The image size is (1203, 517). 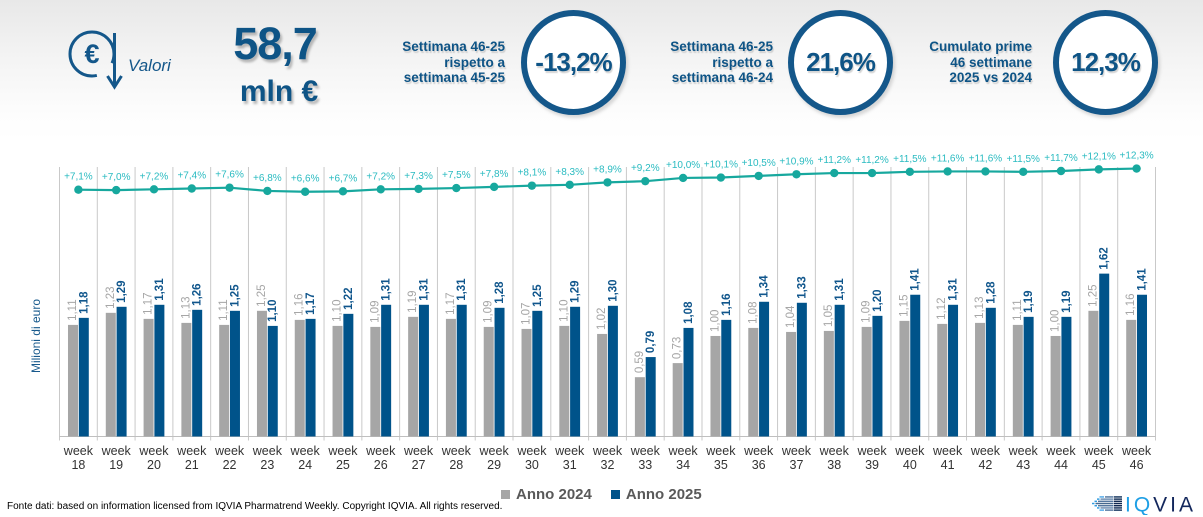 What do you see at coordinates (154, 465) in the screenshot?
I see `x-label-number: 20` at bounding box center [154, 465].